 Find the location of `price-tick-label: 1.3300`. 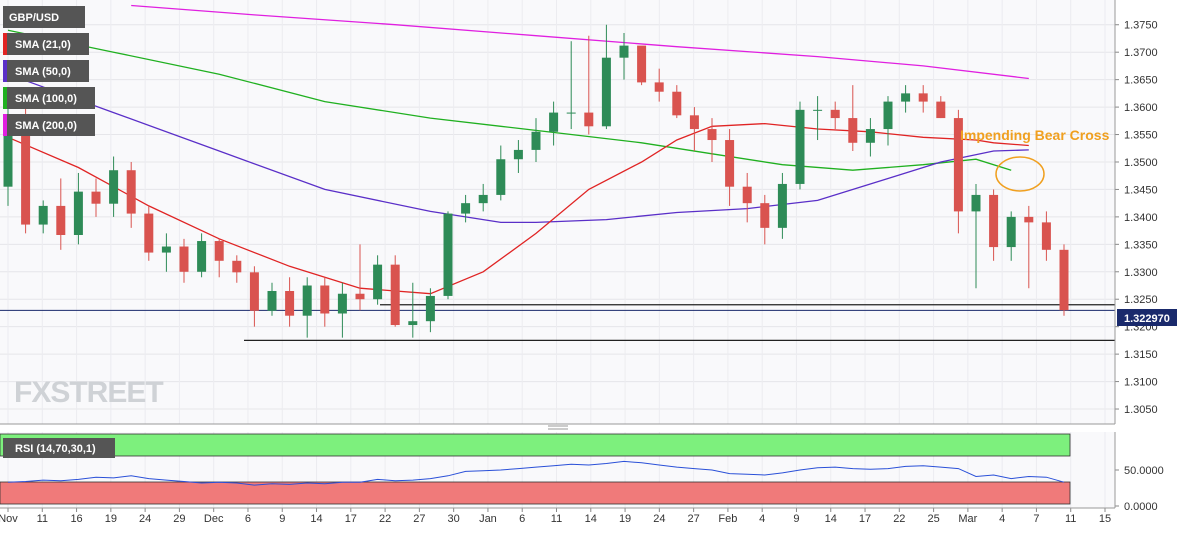

price-tick-label: 1.3300 is located at coordinates (1141, 273).